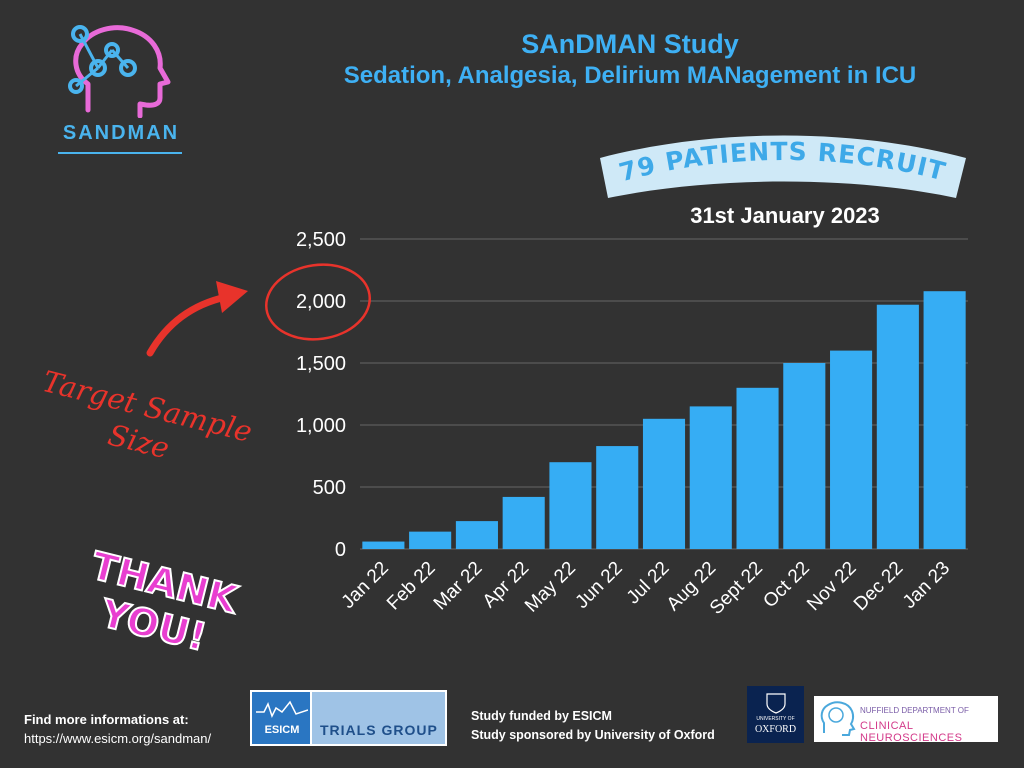 This screenshot has height=768, width=1024. Describe the element at coordinates (188, 325) in the screenshot. I see `target-arrow` at that location.